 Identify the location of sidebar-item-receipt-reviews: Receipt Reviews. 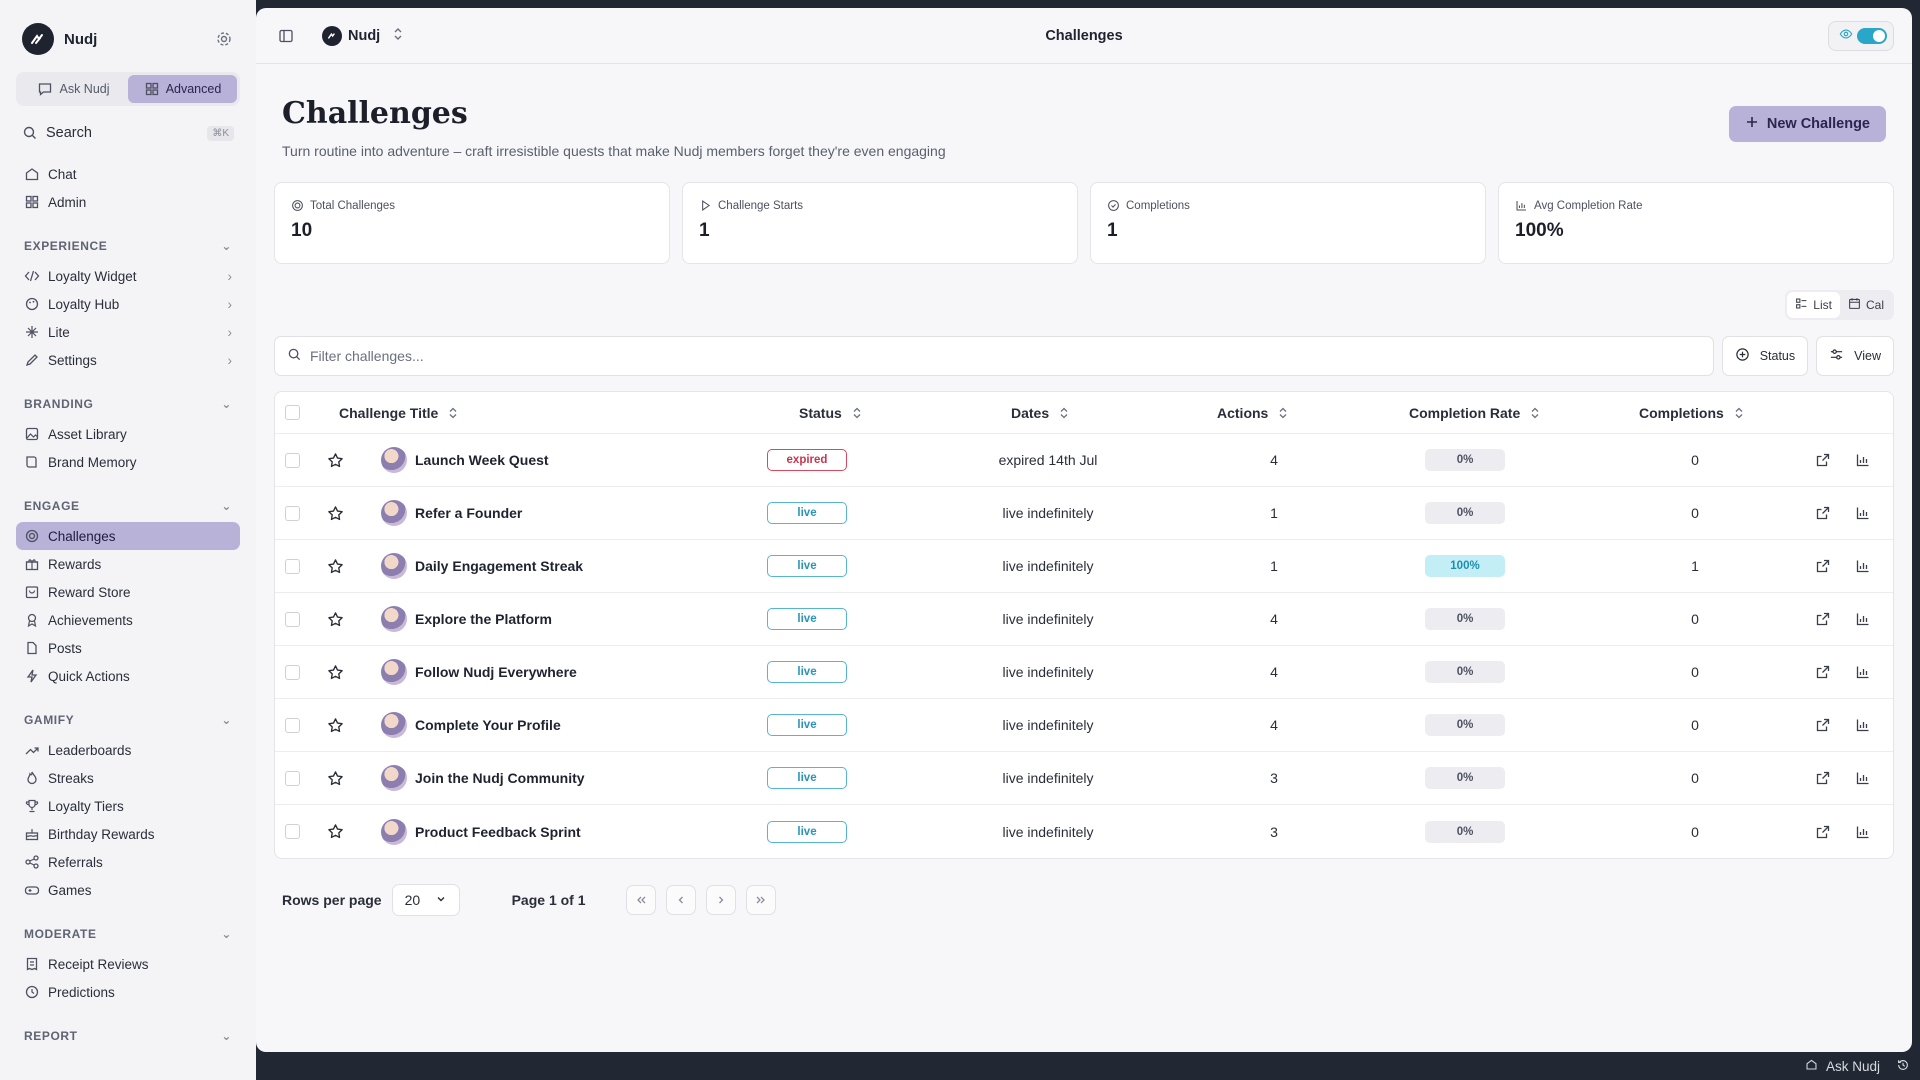
(128, 964).